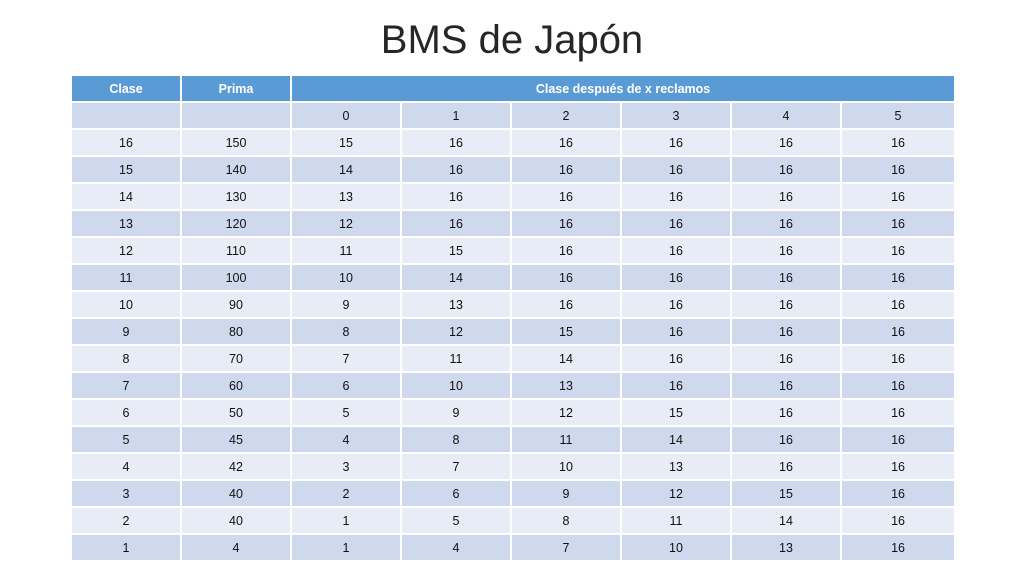 Image resolution: width=1024 pixels, height=576 pixels. What do you see at coordinates (513, 493) in the screenshot?
I see `table-row: 3 40 2 6 9 12 15 16` at bounding box center [513, 493].